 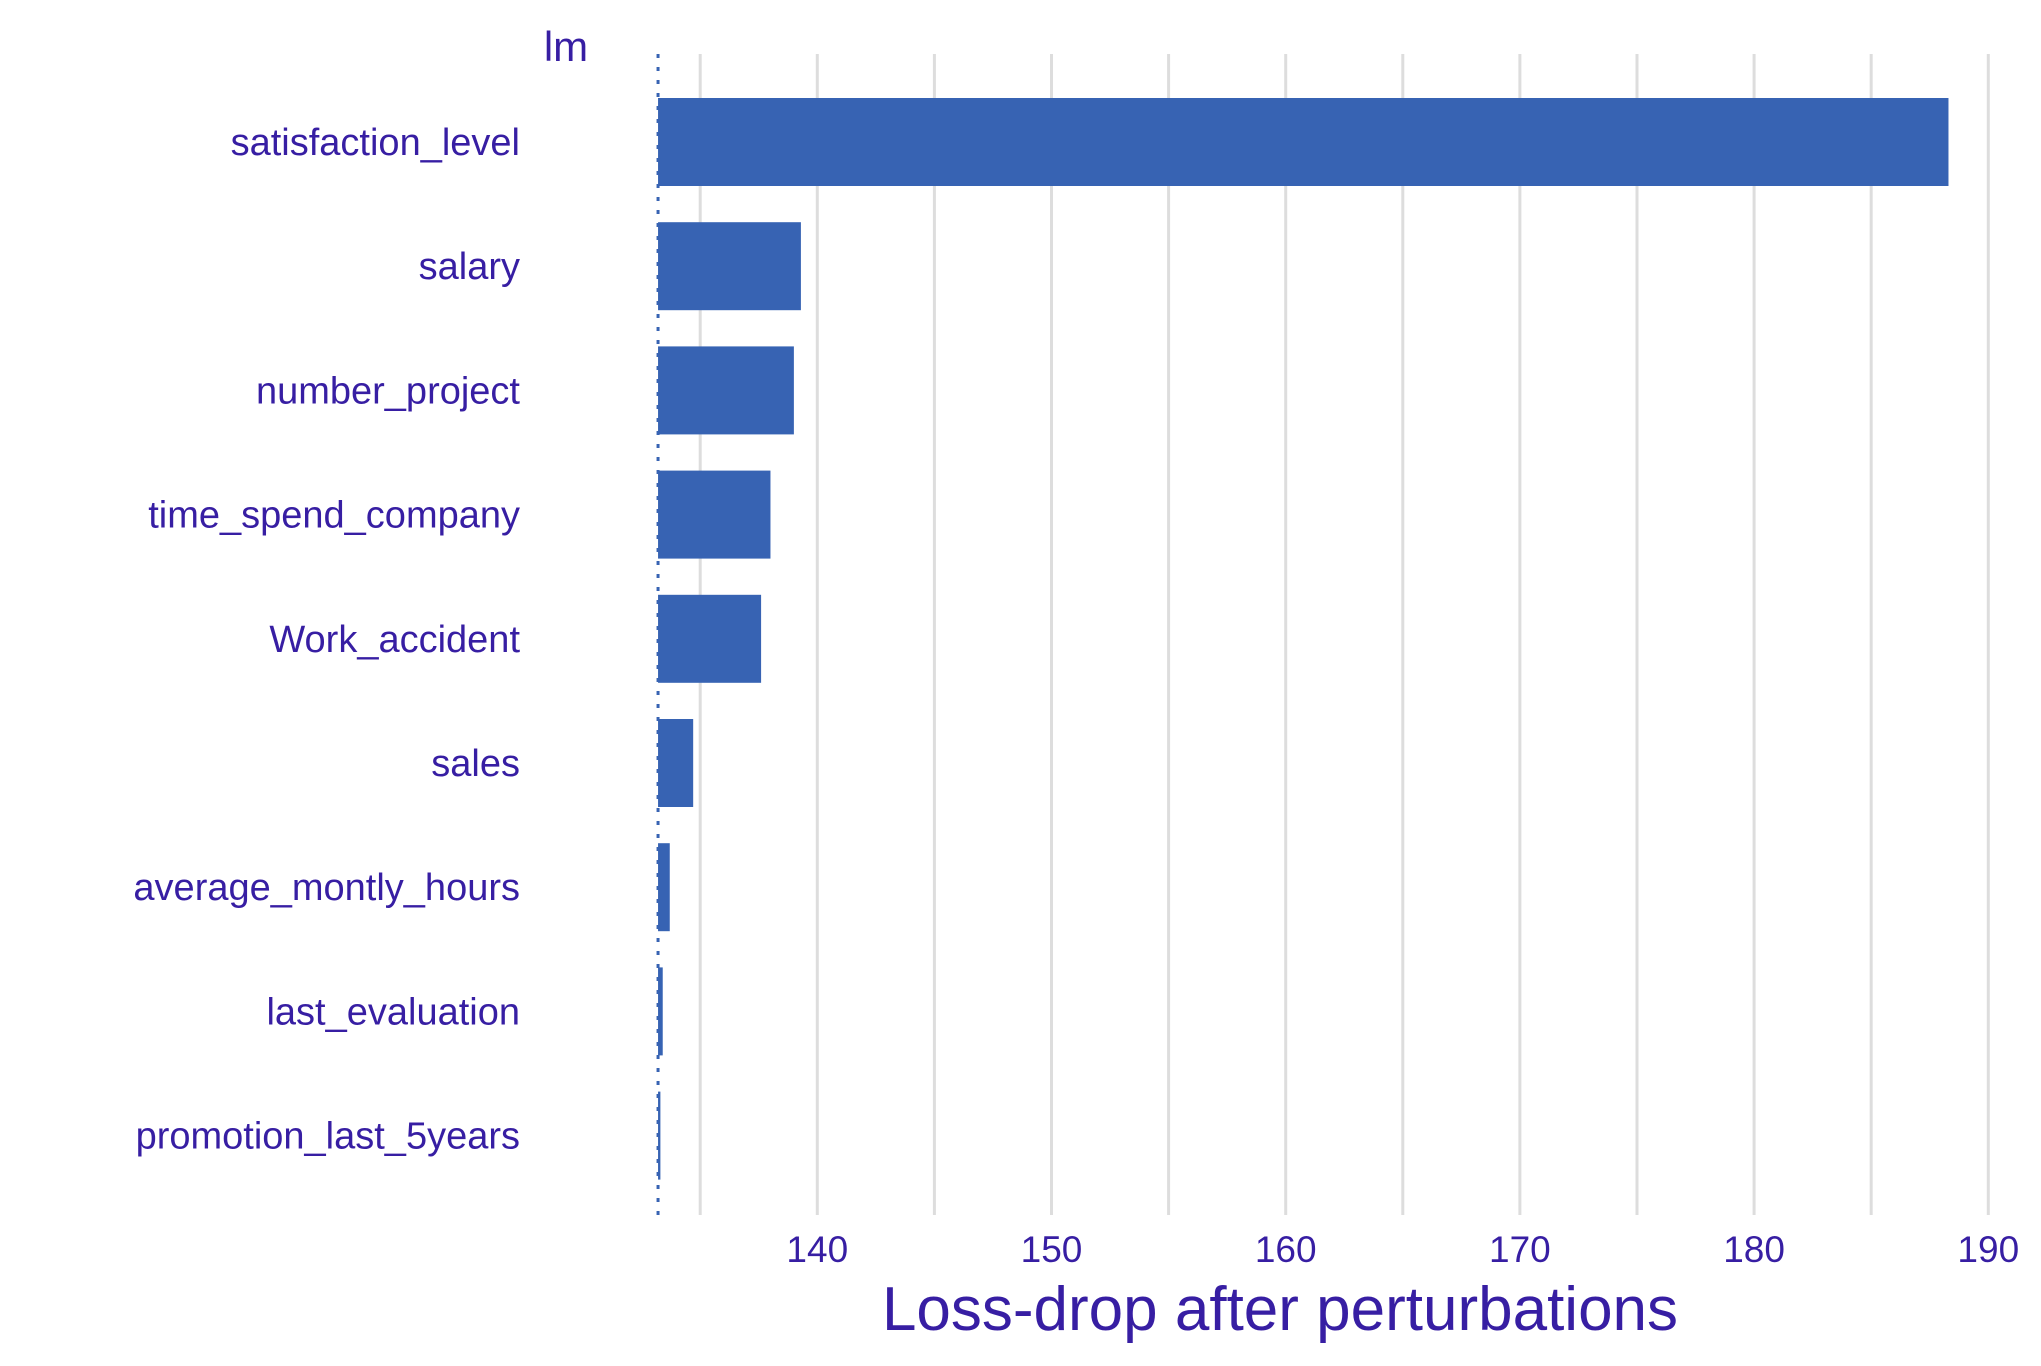 What do you see at coordinates (660, 1011) in the screenshot?
I see `bar-last_evaluation` at bounding box center [660, 1011].